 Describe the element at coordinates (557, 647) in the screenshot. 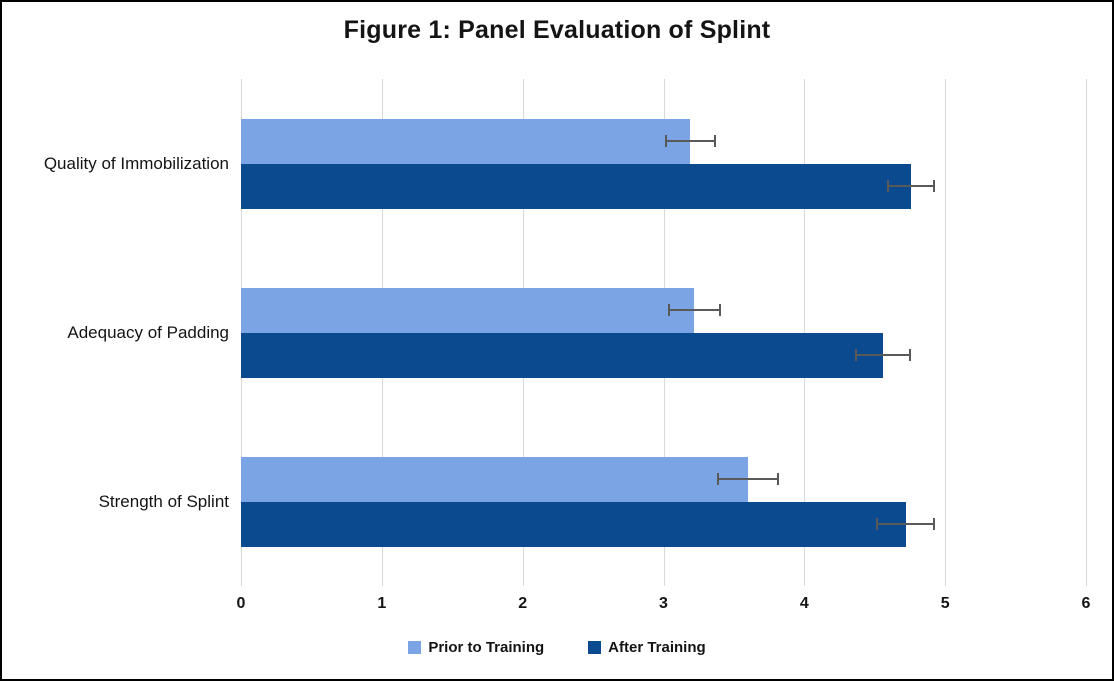

I see `legend: Prior to Training After Training` at that location.